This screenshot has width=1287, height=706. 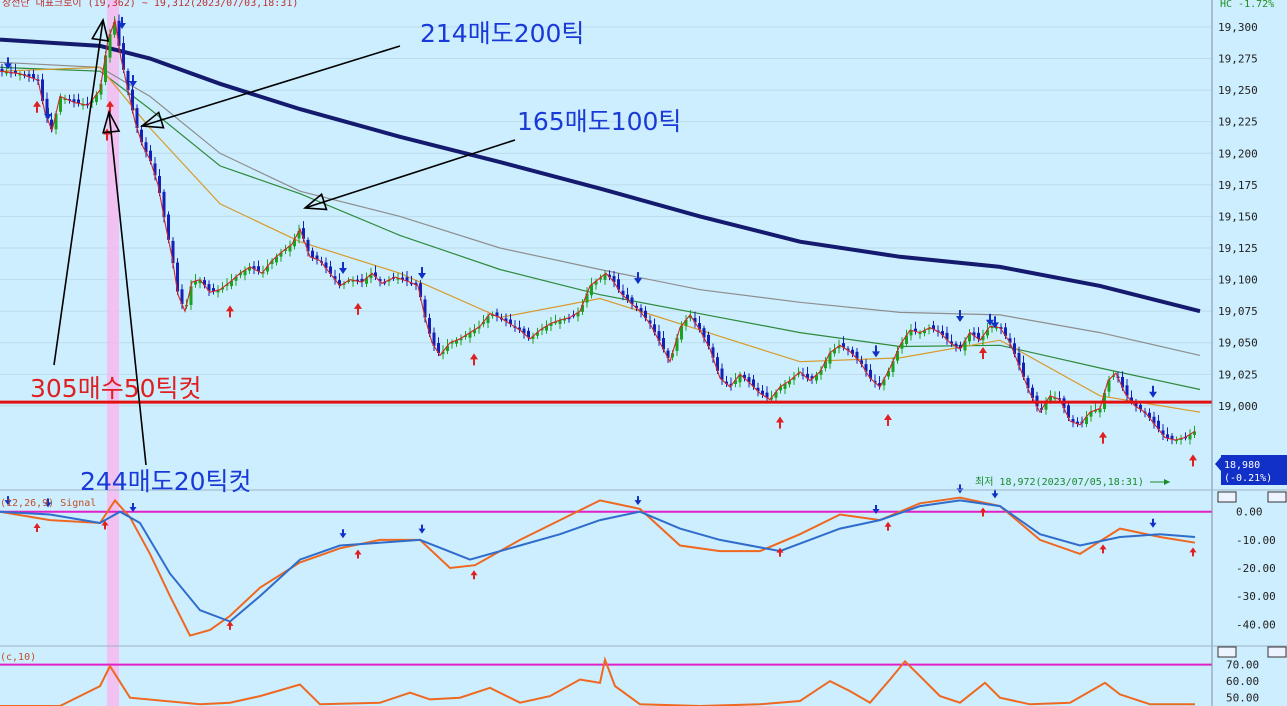 I want to click on osc-series-line, so click(x=597, y=681).